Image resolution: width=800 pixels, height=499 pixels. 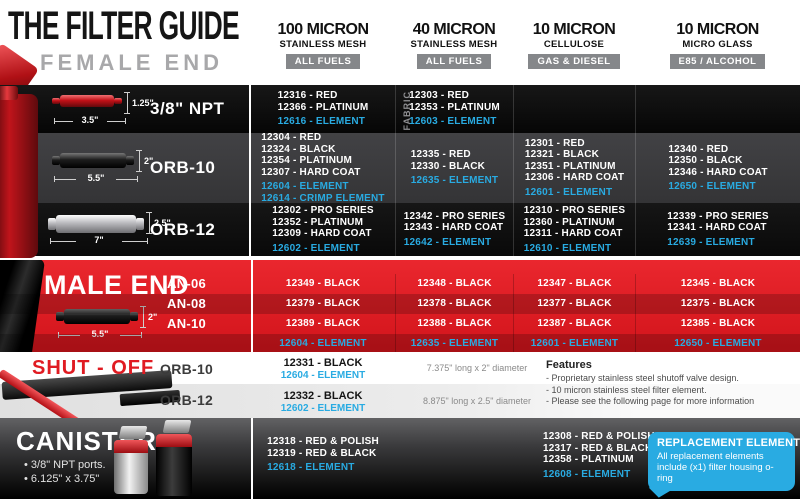 What do you see at coordinates (174, 465) in the screenshot?
I see `black-canister-photo` at bounding box center [174, 465].